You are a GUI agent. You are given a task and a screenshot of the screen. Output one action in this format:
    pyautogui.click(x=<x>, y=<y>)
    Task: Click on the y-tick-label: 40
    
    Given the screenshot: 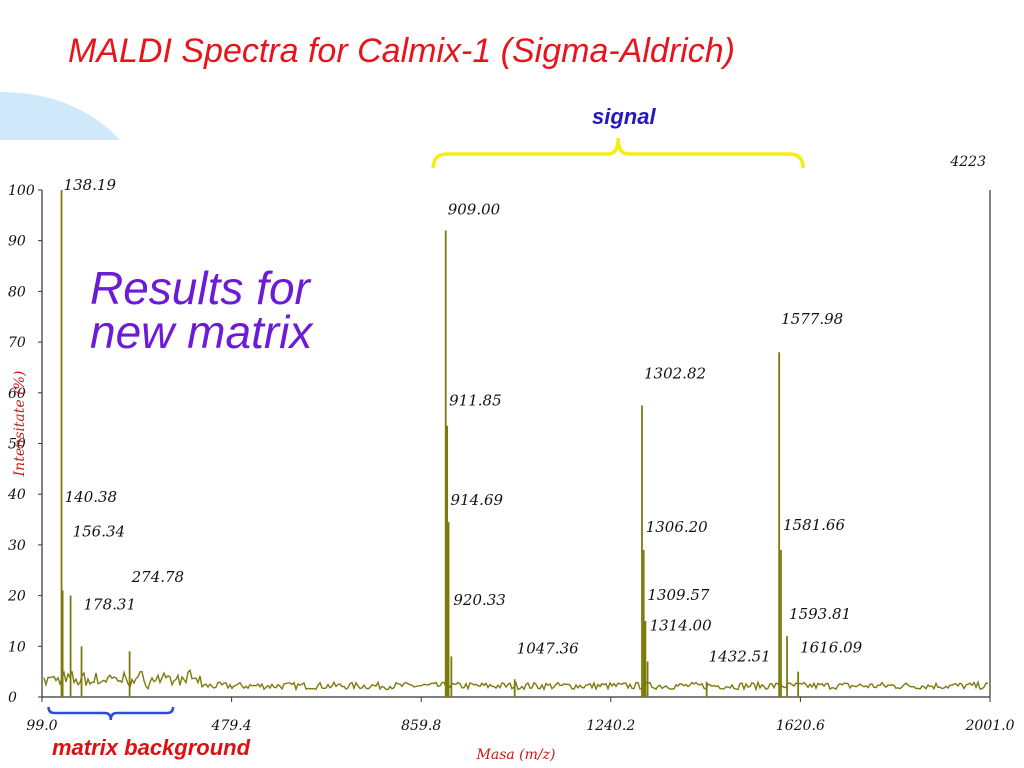 What is the action you would take?
    pyautogui.click(x=16, y=495)
    